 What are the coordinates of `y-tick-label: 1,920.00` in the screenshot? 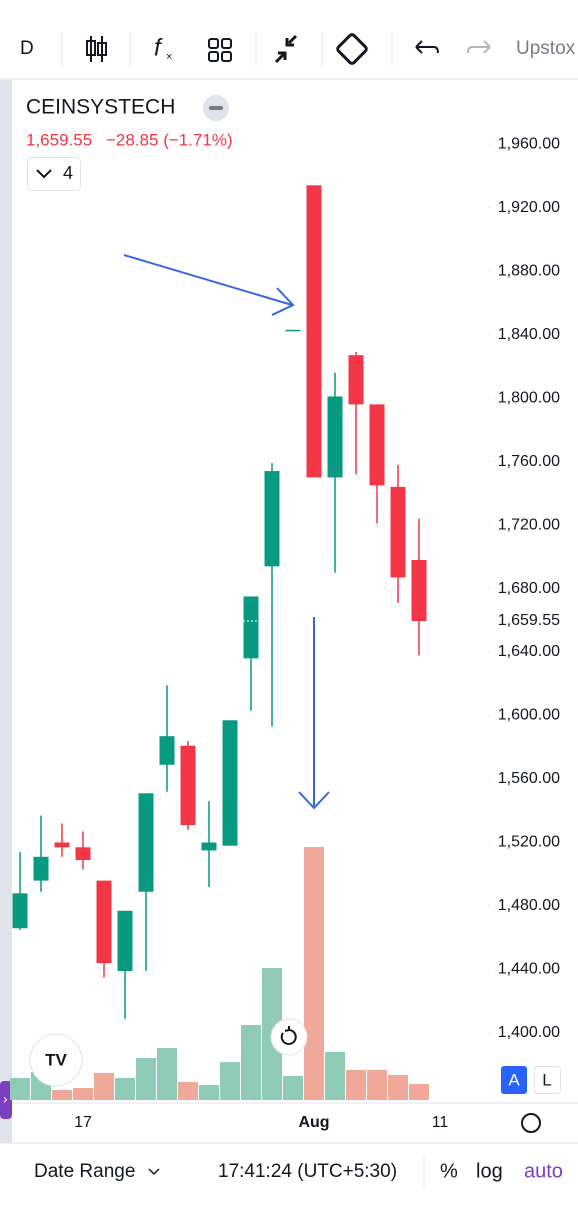 It's located at (529, 207).